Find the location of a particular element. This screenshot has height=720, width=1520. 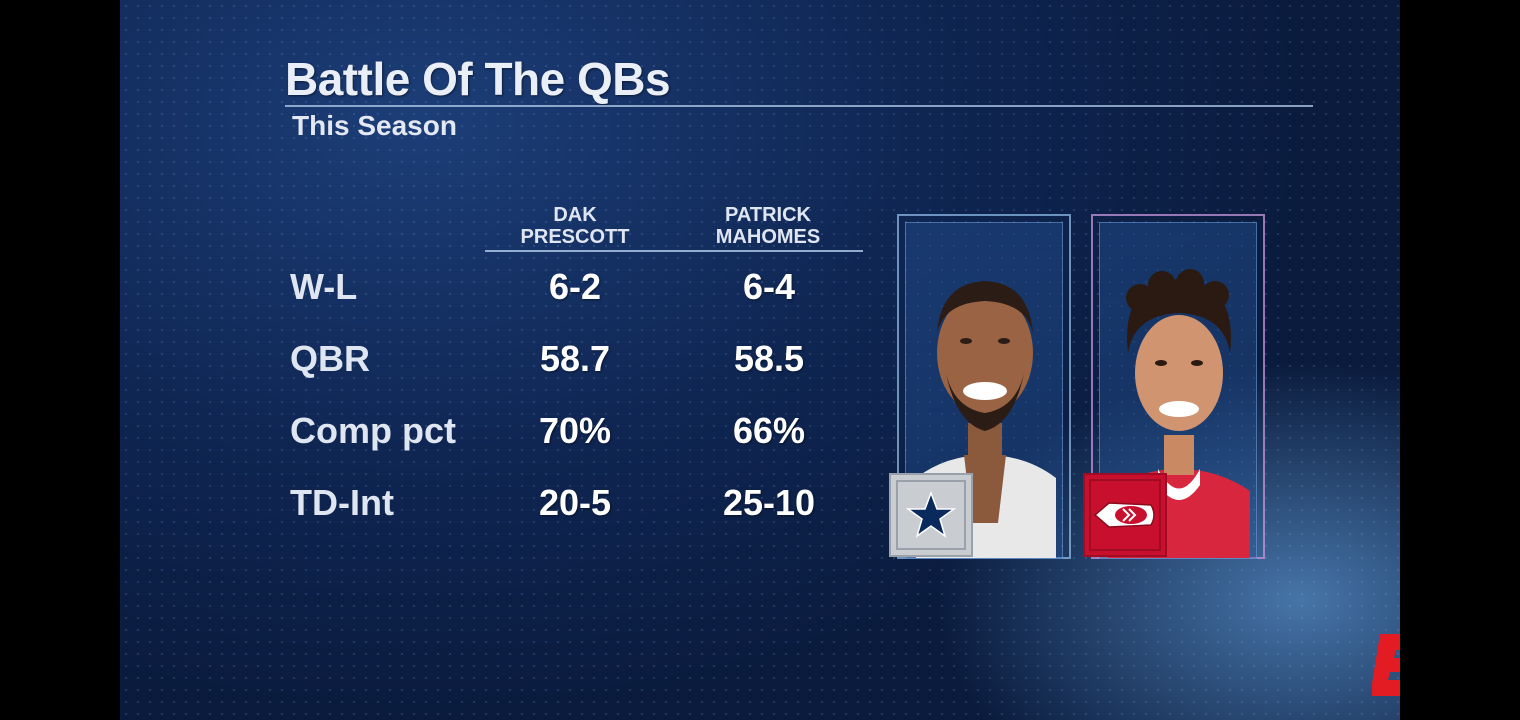

kansas-city-arrowhead-logo is located at coordinates (1125, 515).